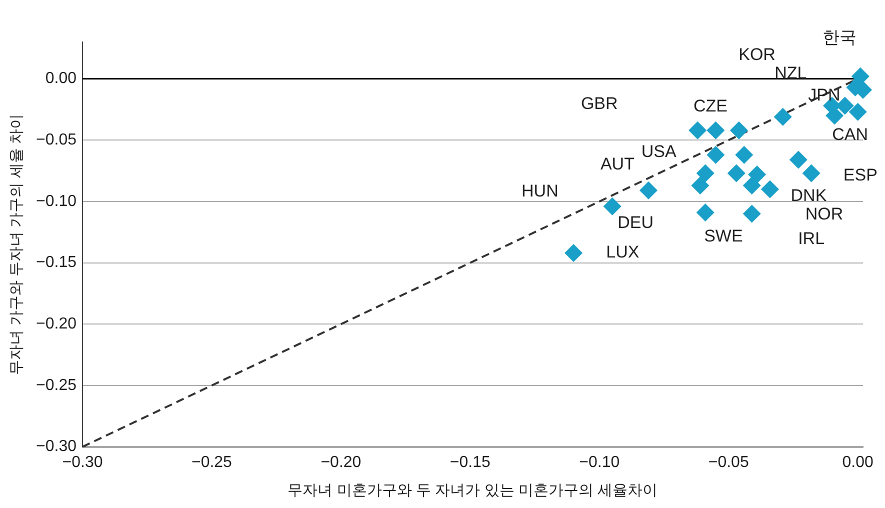  What do you see at coordinates (17, 244) in the screenshot?
I see `y-axis-title: 무자녀 가구와 두자녀 가구의 세율 차이` at bounding box center [17, 244].